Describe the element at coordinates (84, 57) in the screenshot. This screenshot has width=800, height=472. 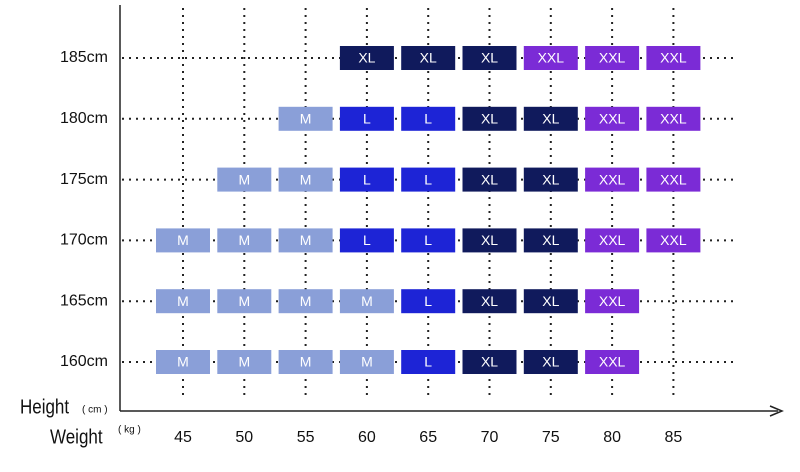
I see `y-tick-label: 185cm` at that location.